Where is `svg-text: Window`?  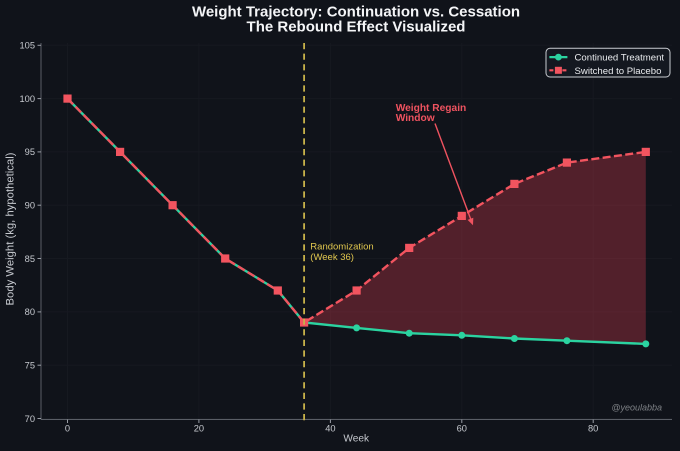 svg-text: Window is located at coordinates (415, 118).